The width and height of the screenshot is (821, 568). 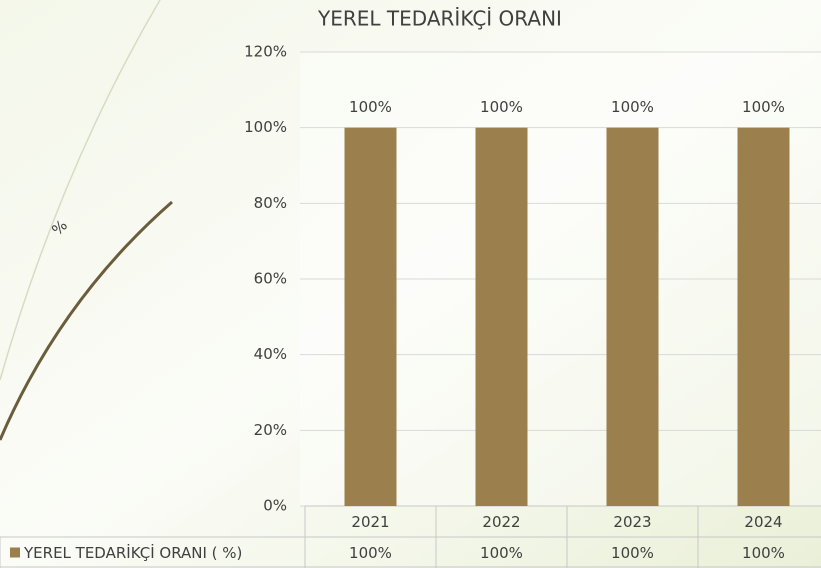 I want to click on y-tick-label: 60%, so click(x=270, y=279).